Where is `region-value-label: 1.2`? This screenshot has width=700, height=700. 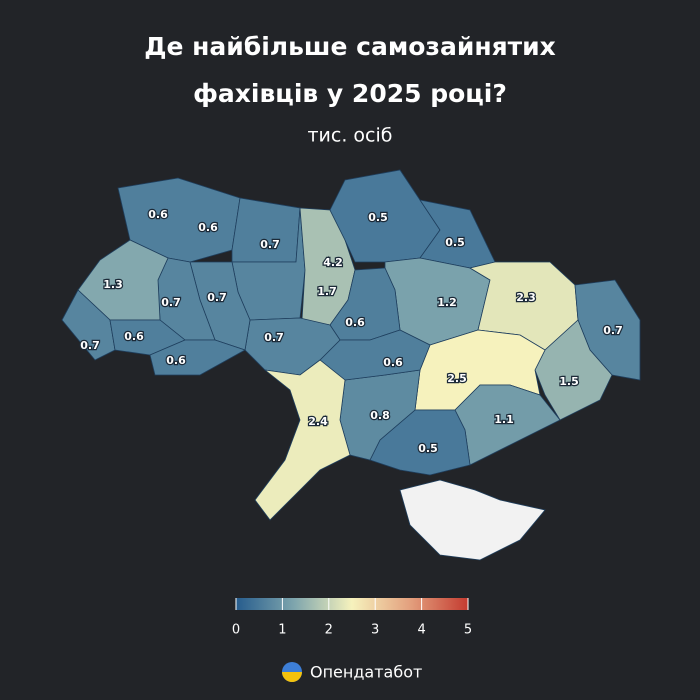
region-value-label: 1.2 is located at coordinates (447, 302).